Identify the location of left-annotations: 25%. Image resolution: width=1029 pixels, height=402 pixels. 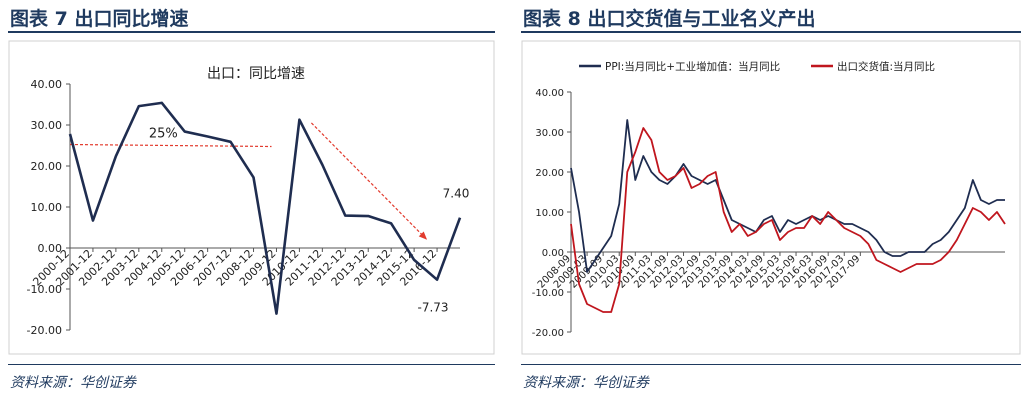
(248, 181).